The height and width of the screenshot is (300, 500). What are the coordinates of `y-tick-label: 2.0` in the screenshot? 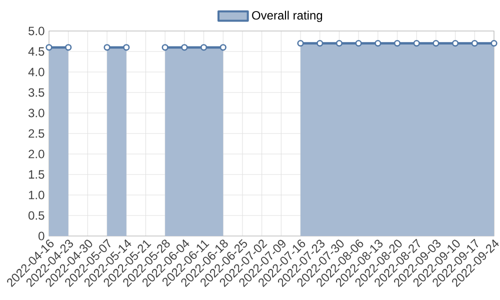 It's located at (36, 154).